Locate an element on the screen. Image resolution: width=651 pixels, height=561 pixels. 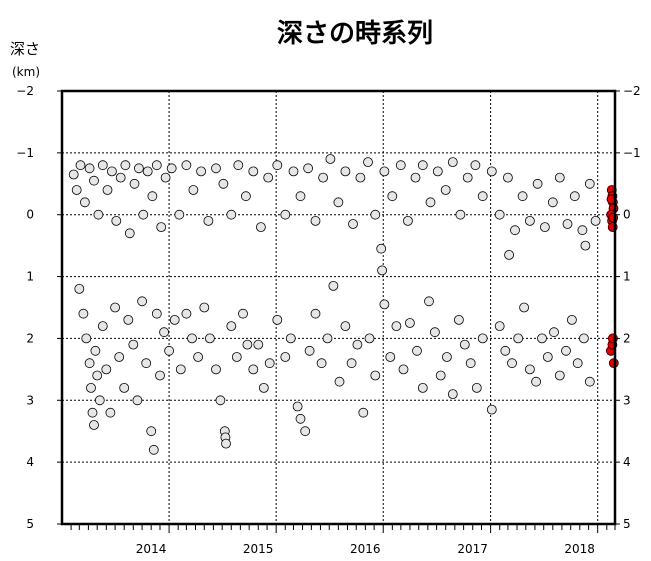
y-tick-label-right: 4 is located at coordinates (627, 462).